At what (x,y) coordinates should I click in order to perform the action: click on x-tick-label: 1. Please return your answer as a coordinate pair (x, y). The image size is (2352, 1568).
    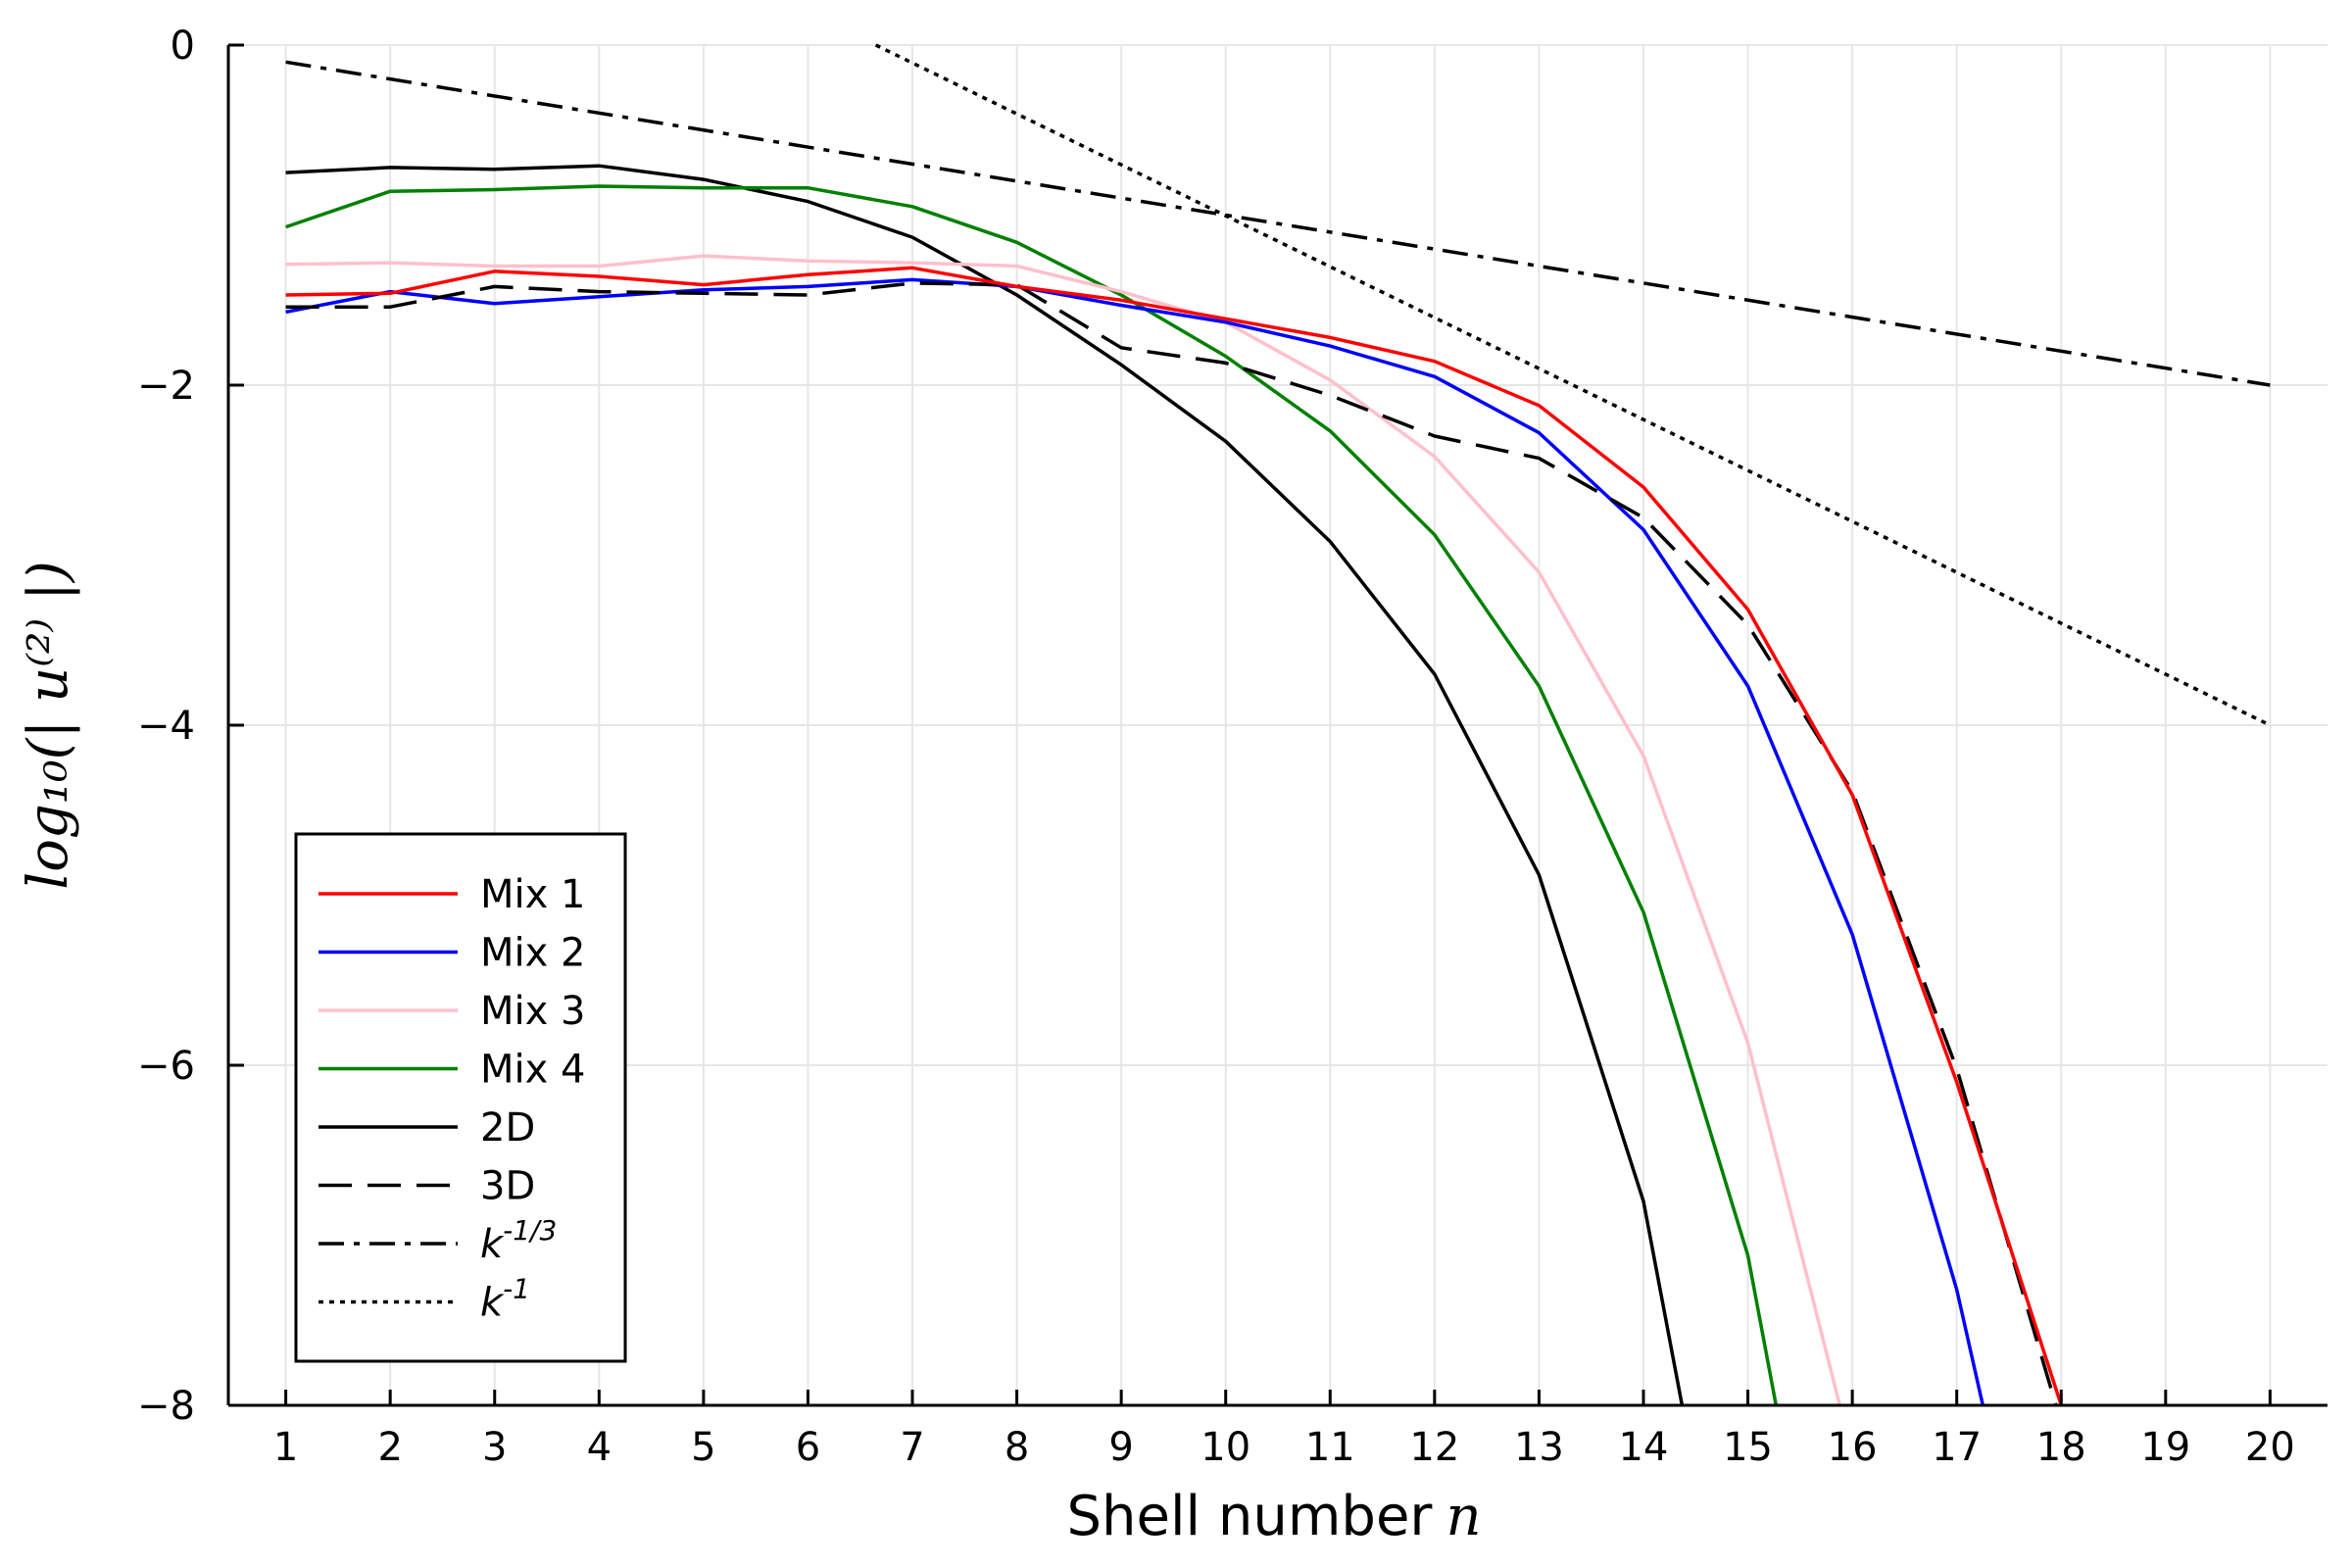
    Looking at the image, I should click on (285, 1447).